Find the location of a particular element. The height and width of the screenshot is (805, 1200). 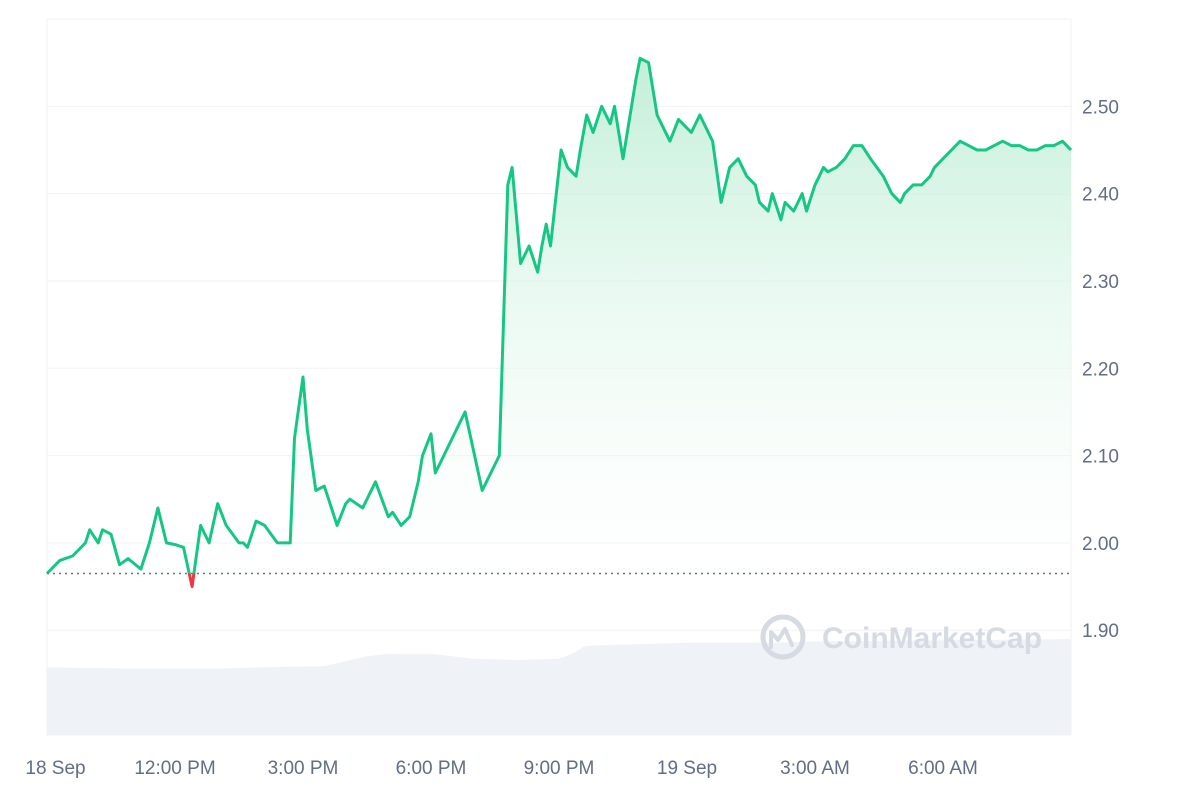

volume-area is located at coordinates (559, 687).